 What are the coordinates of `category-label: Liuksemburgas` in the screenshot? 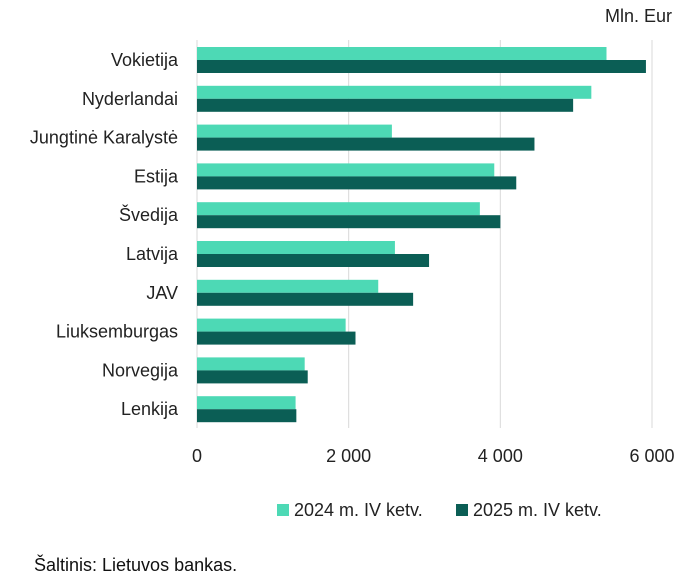 It's located at (117, 332).